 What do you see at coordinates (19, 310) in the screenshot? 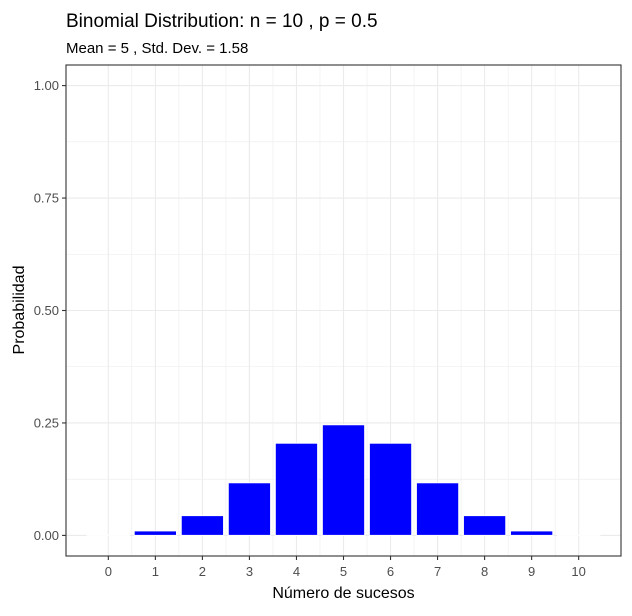
I see `y-axis-title: Probabilidad` at bounding box center [19, 310].